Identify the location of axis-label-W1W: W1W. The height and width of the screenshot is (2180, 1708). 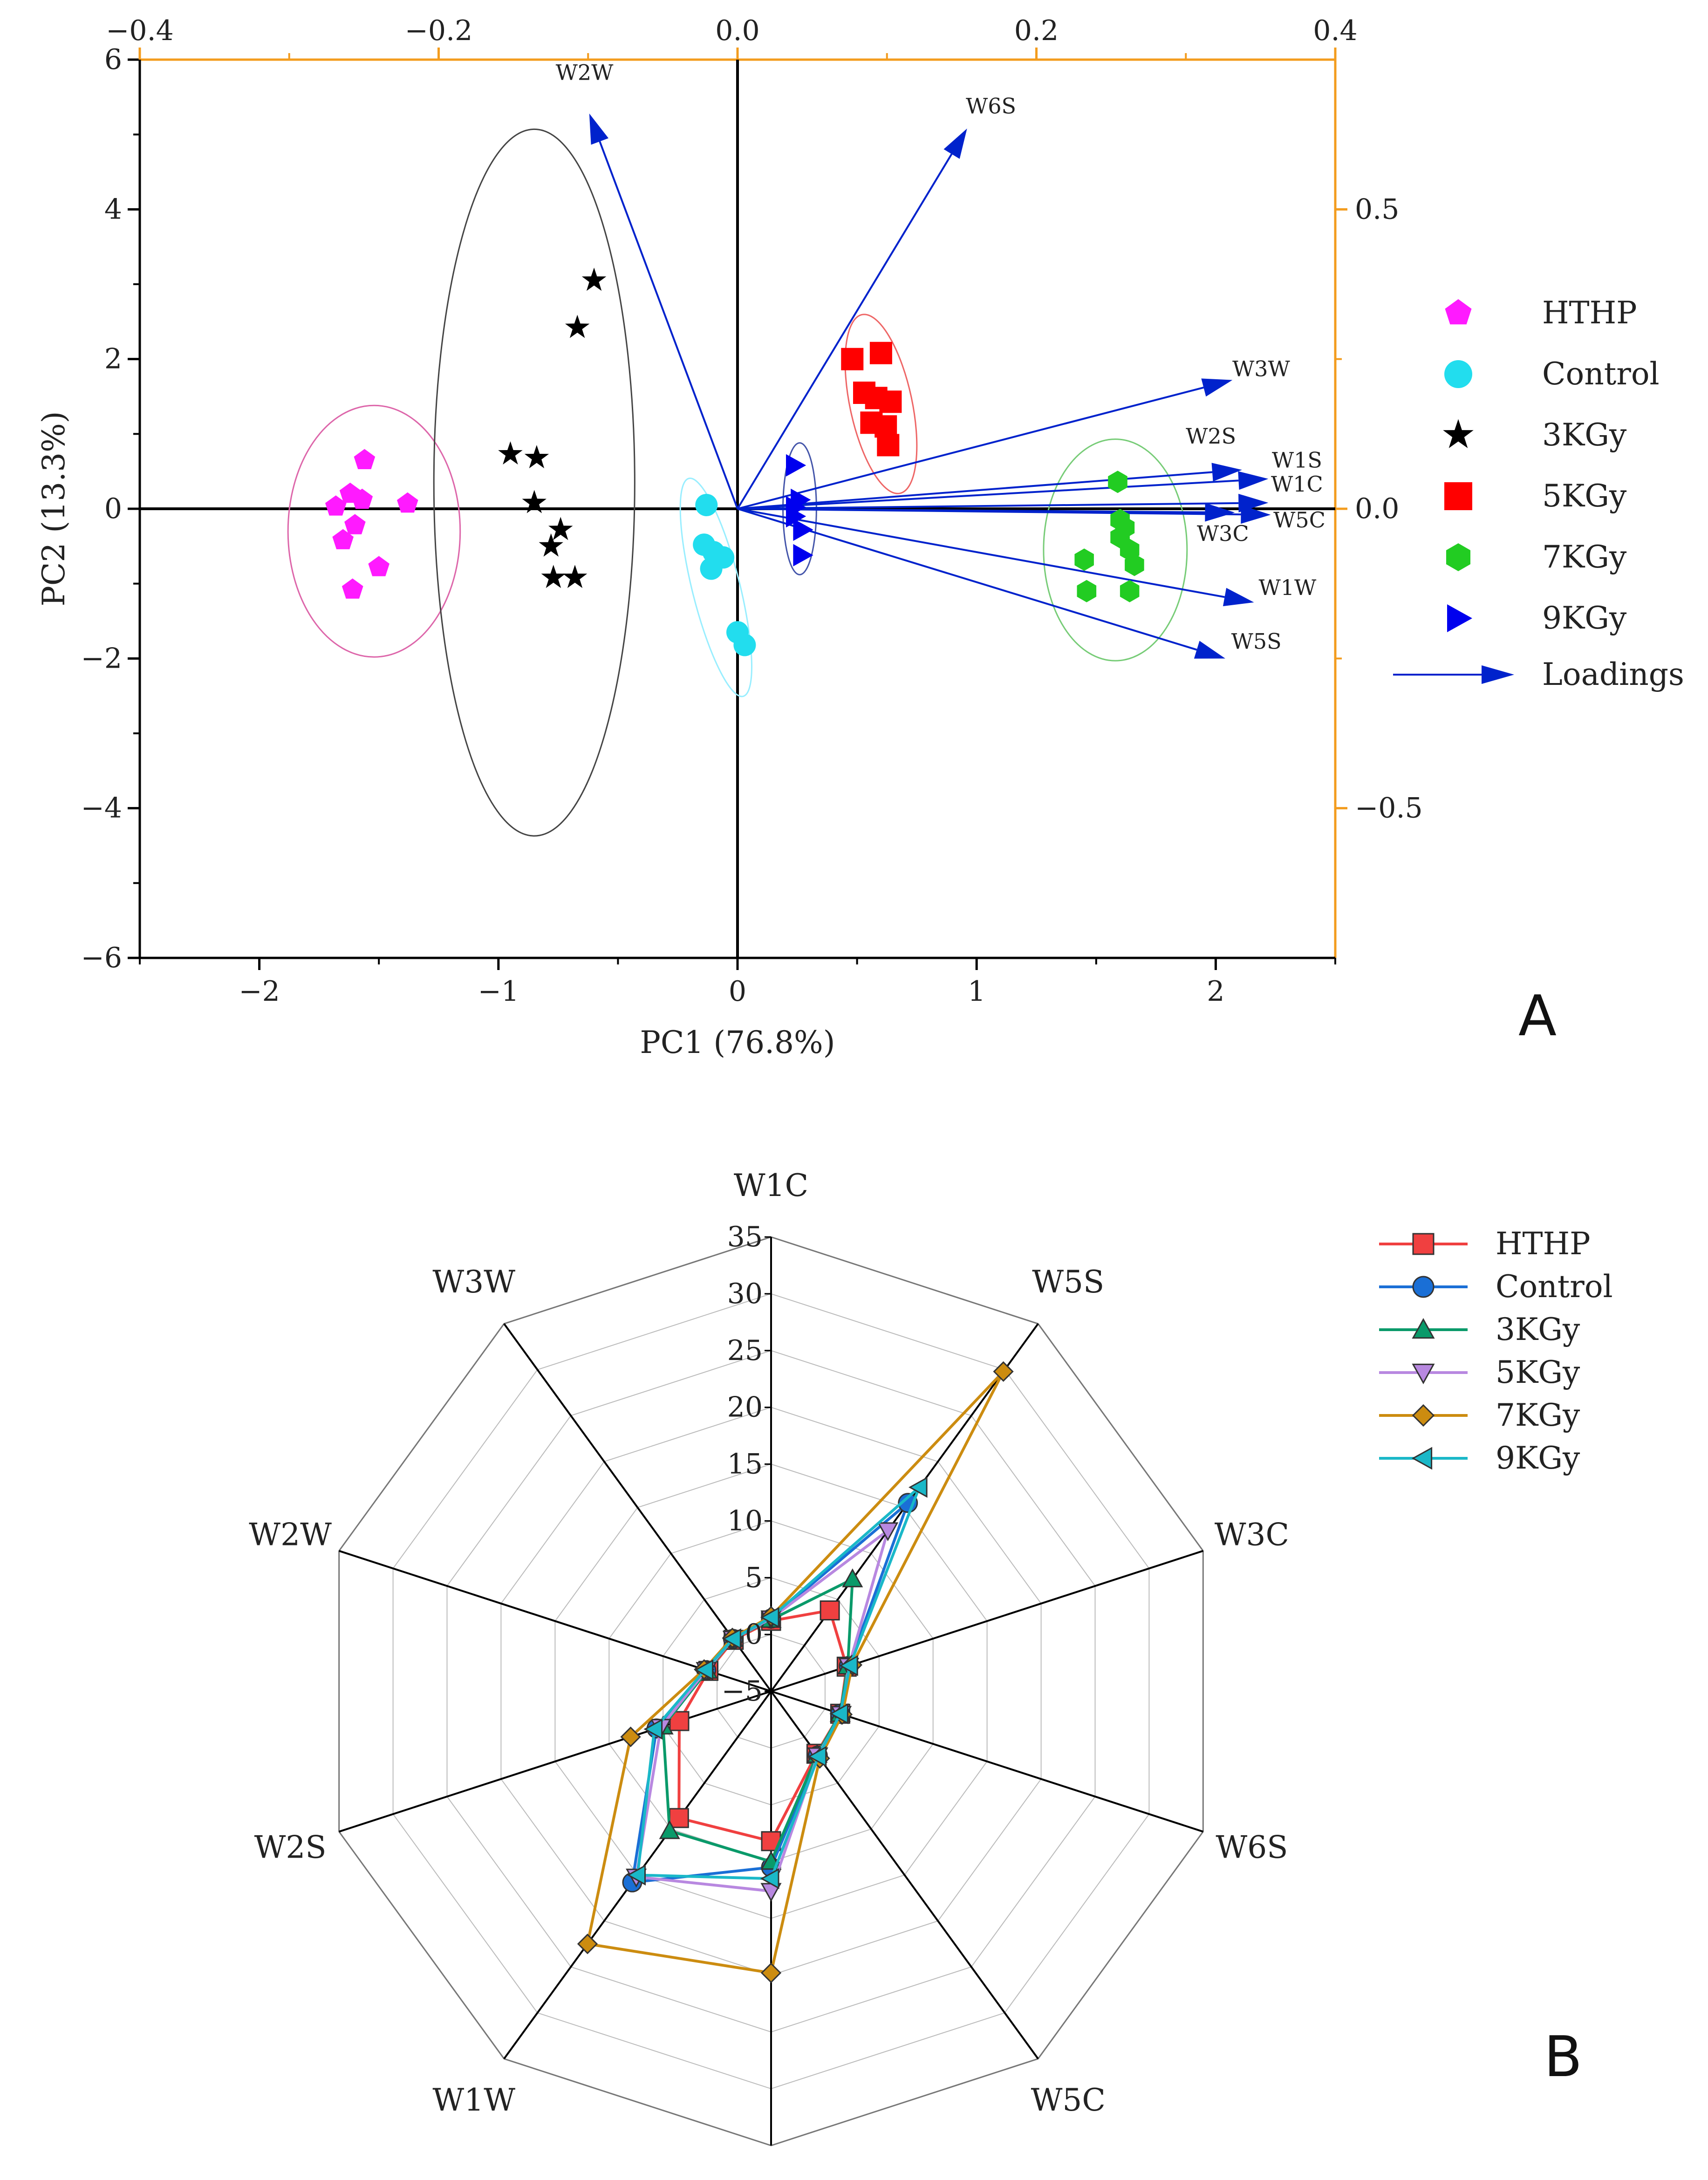
(473, 2100).